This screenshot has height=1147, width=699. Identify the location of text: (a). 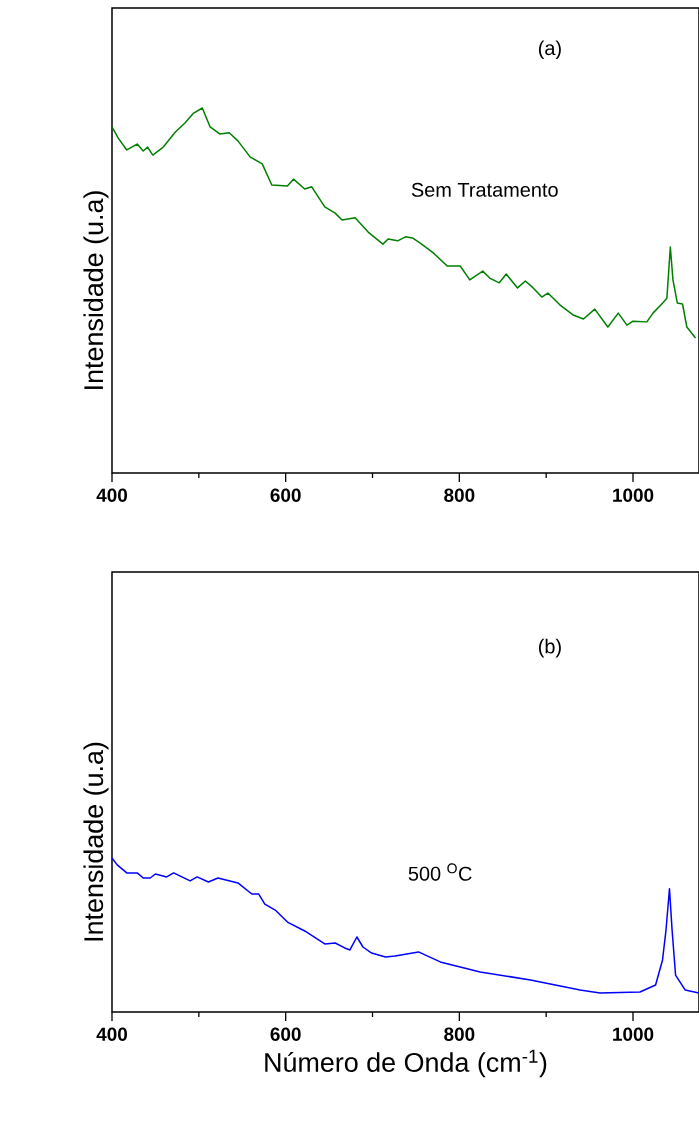
(549, 50).